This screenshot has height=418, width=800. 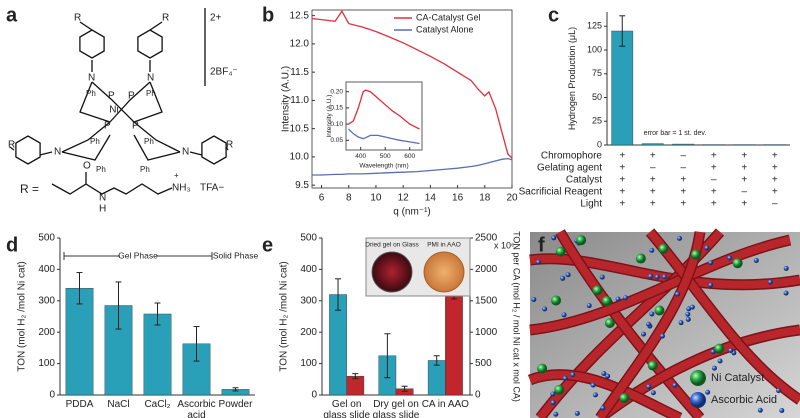 I want to click on y-tick-label: 11.0, so click(x=299, y=100).